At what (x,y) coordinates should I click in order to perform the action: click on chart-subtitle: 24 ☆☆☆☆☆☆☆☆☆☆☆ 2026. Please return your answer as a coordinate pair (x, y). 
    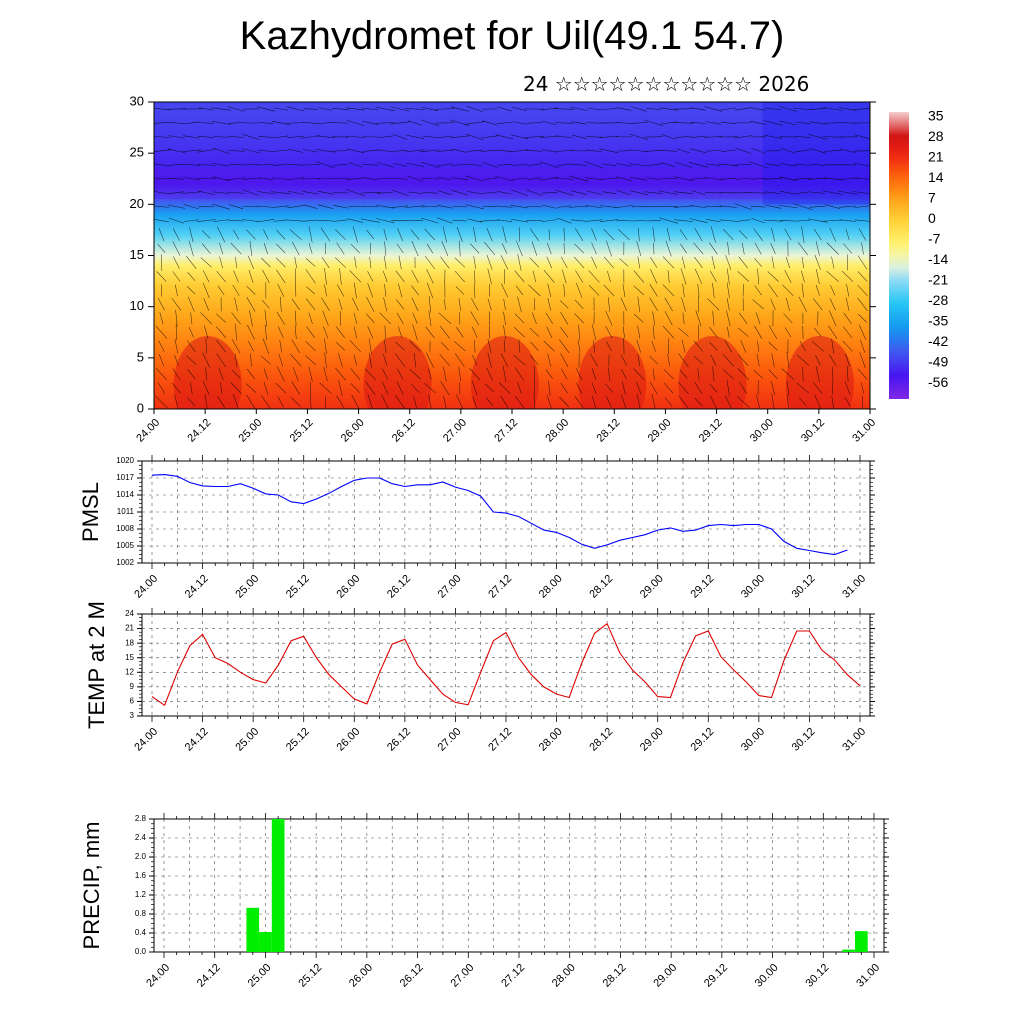
    Looking at the image, I should click on (666, 84).